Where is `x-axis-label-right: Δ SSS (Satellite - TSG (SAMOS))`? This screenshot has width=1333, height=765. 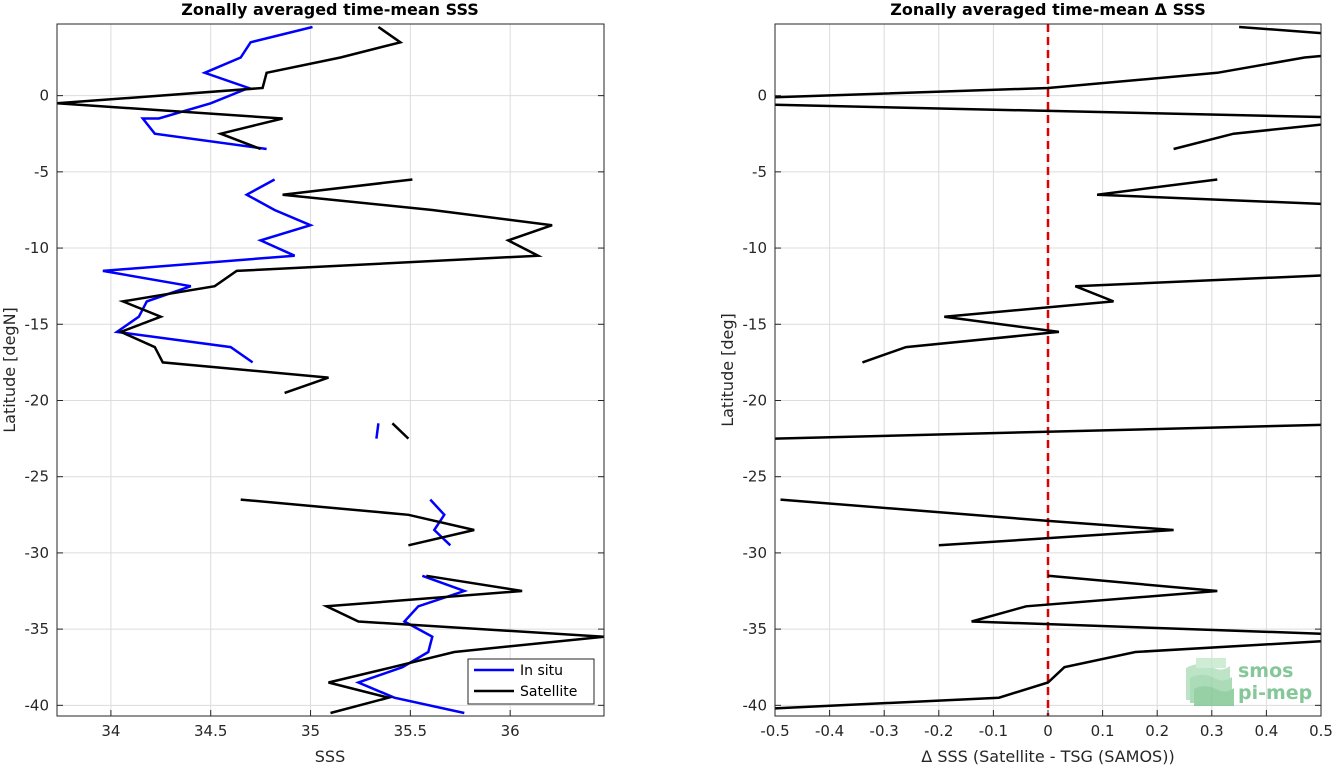 x-axis-label-right: Δ SSS (Satellite - TSG (SAMOS)) is located at coordinates (1047, 756).